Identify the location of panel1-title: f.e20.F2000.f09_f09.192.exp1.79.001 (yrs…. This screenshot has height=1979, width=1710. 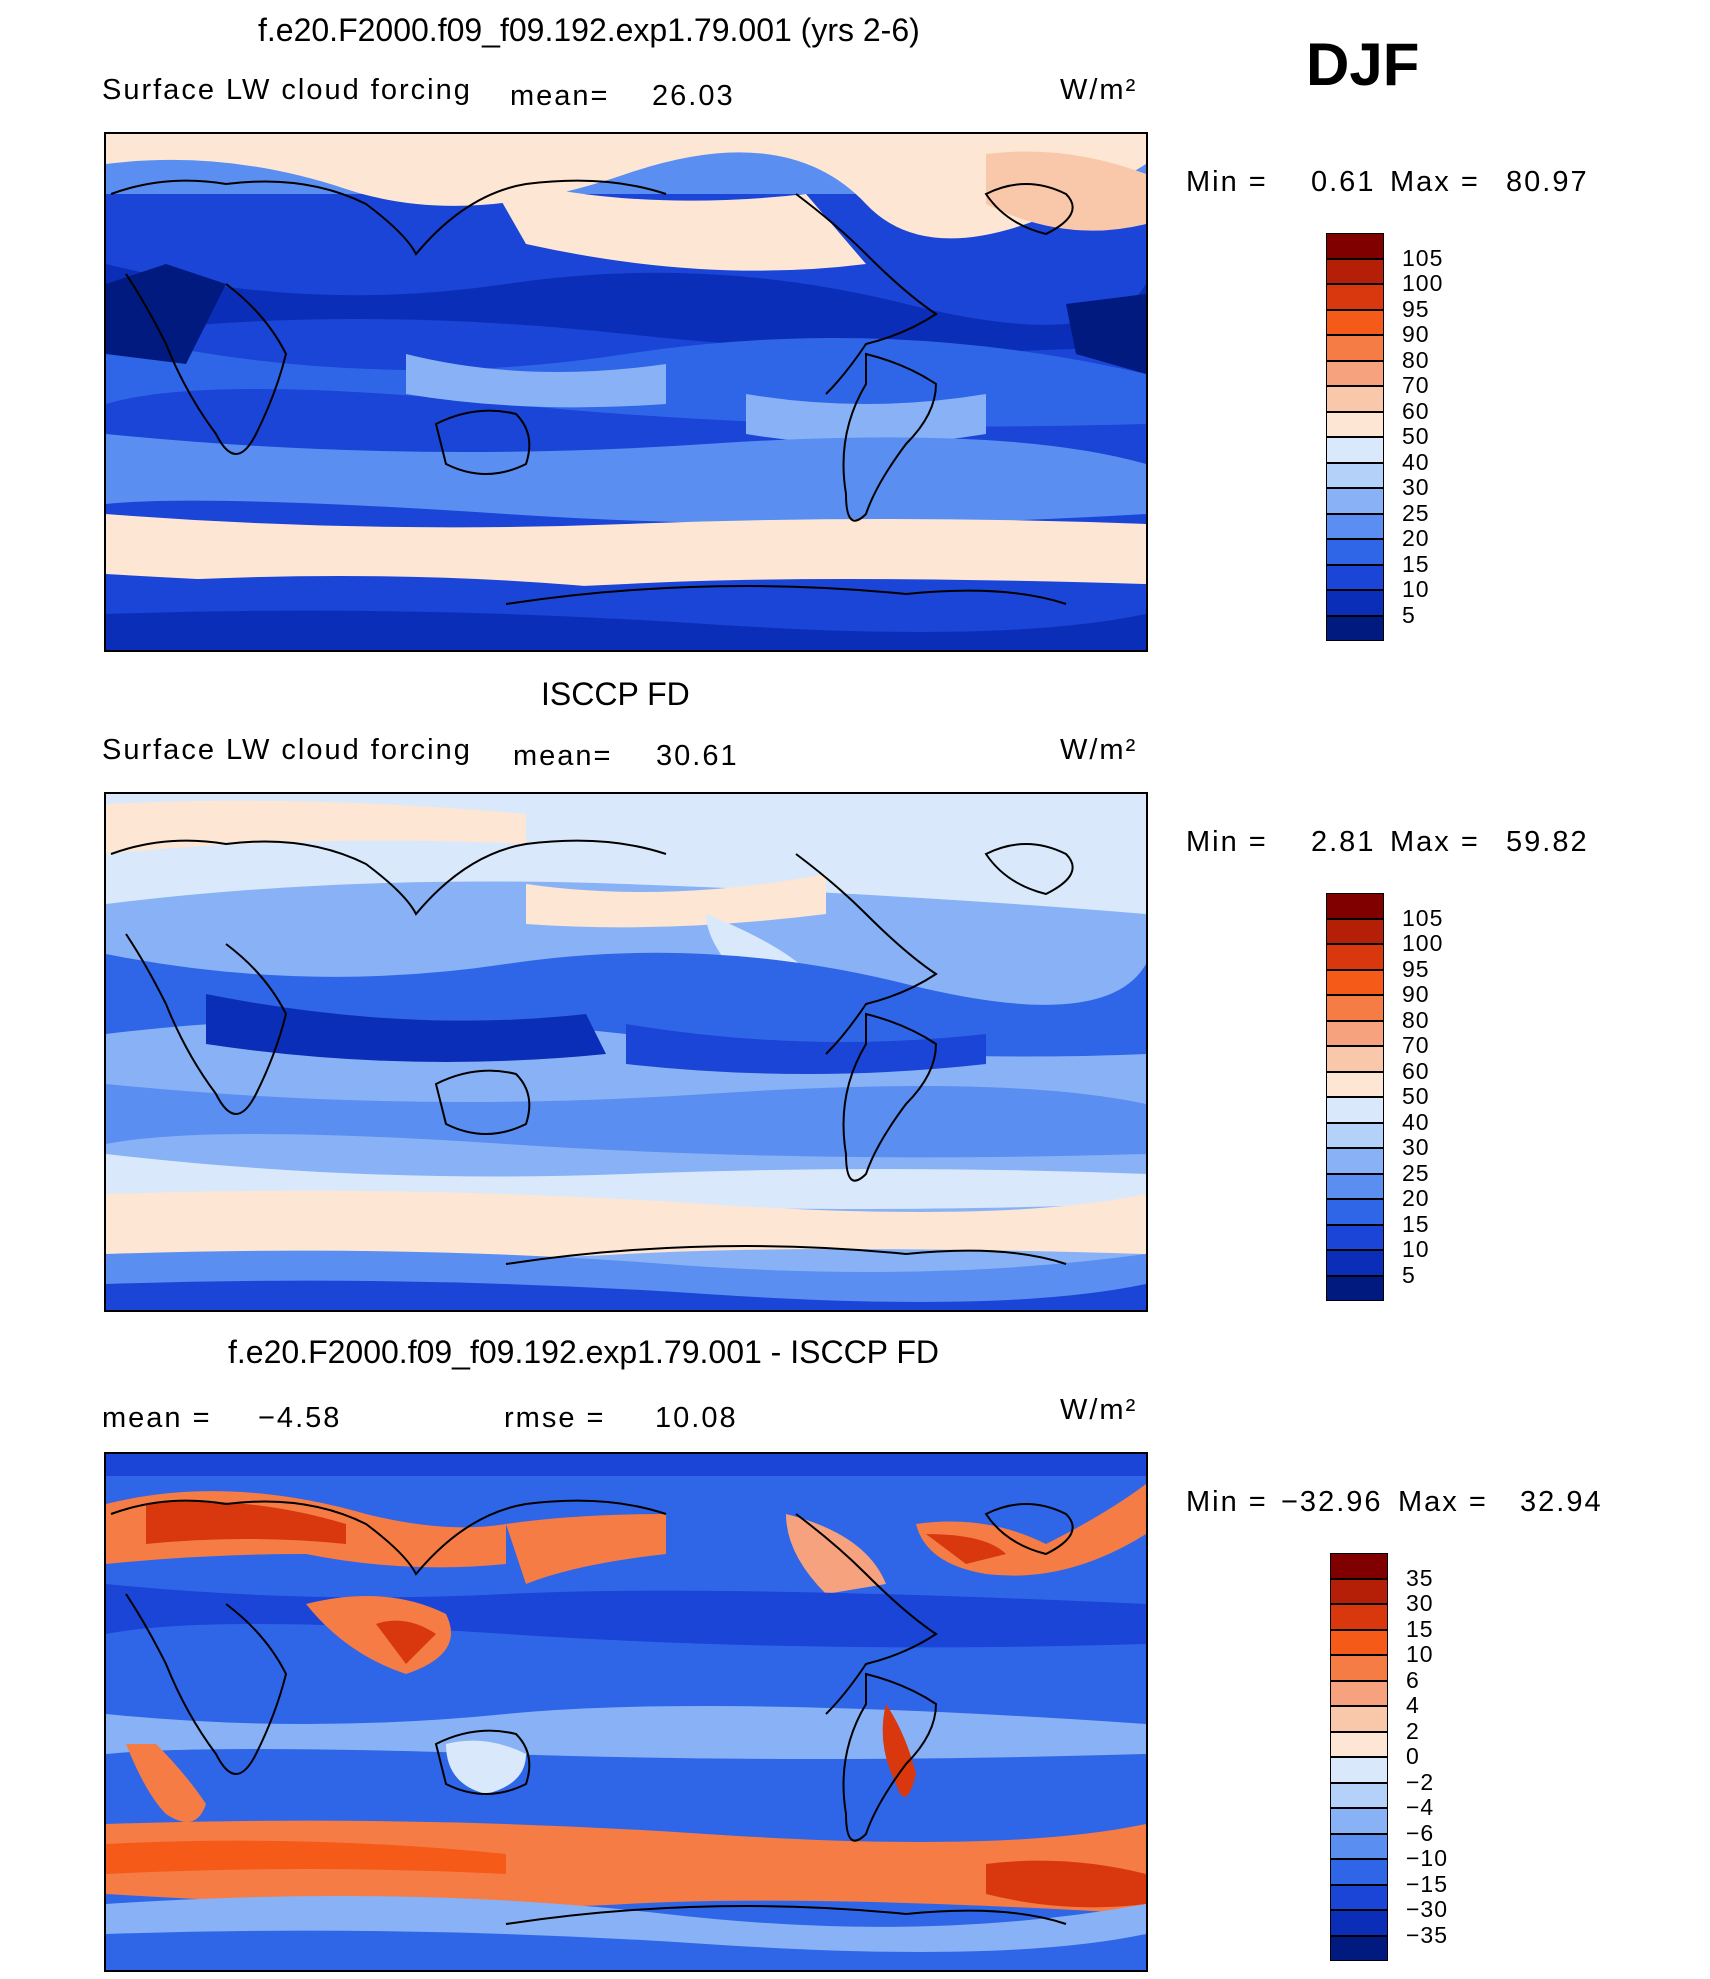
(589, 30).